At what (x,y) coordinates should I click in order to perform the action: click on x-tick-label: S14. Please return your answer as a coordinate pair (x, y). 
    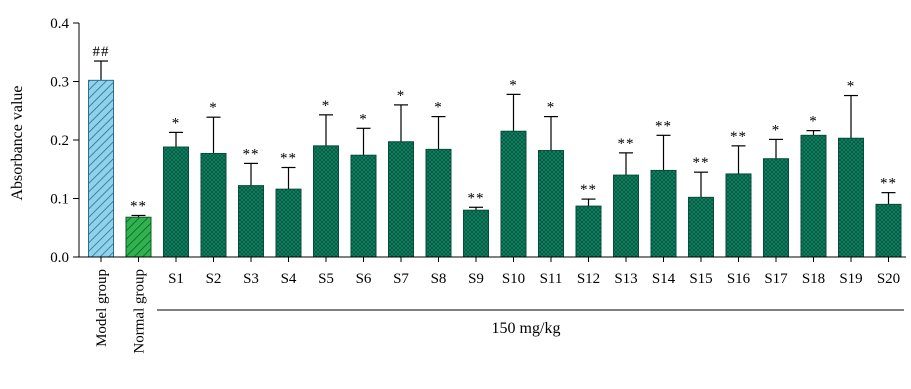
    Looking at the image, I should click on (664, 279).